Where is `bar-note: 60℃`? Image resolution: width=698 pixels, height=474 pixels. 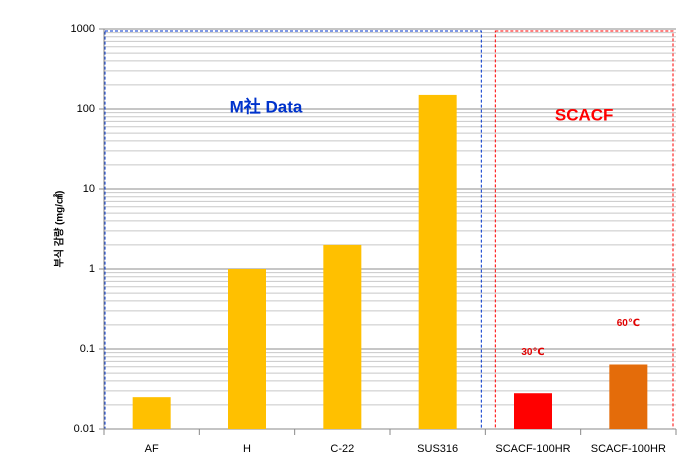
bar-note: 60℃ is located at coordinates (628, 323).